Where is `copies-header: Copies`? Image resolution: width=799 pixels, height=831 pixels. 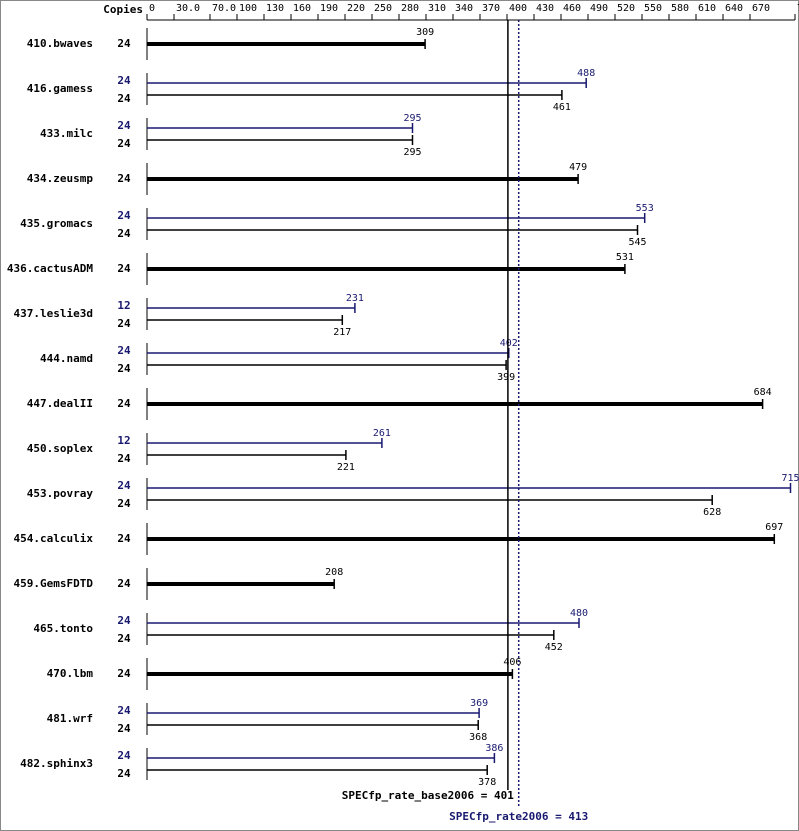
copies-header: Copies is located at coordinates (123, 9).